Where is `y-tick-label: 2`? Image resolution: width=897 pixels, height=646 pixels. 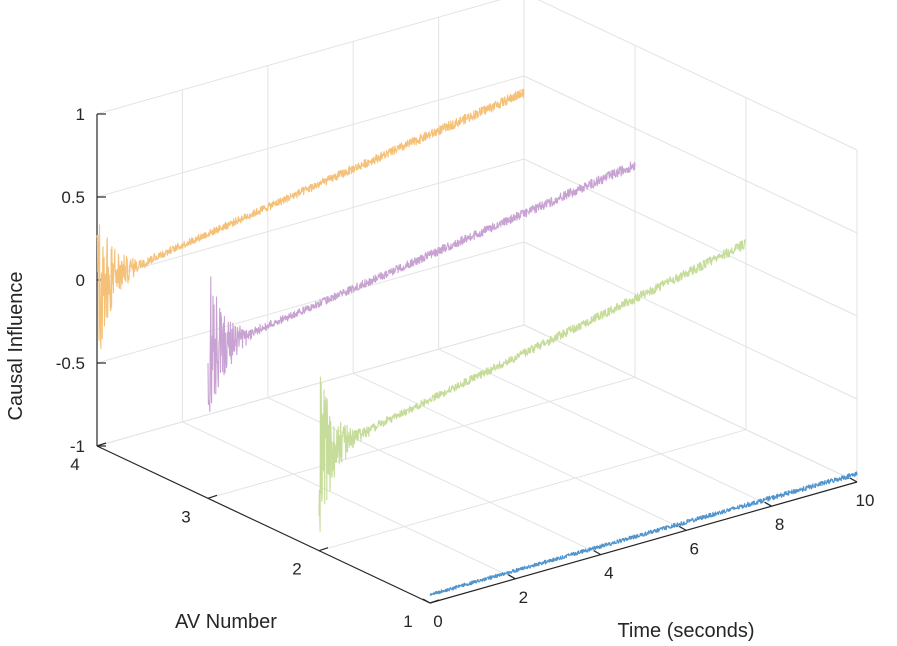
y-tick-label: 2 is located at coordinates (296, 569).